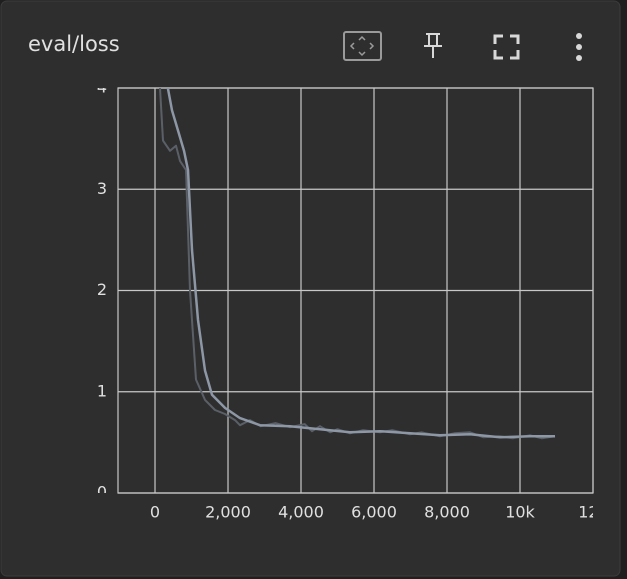 Image resolution: width=627 pixels, height=579 pixels. I want to click on x-tick-label: 2,000, so click(228, 512).